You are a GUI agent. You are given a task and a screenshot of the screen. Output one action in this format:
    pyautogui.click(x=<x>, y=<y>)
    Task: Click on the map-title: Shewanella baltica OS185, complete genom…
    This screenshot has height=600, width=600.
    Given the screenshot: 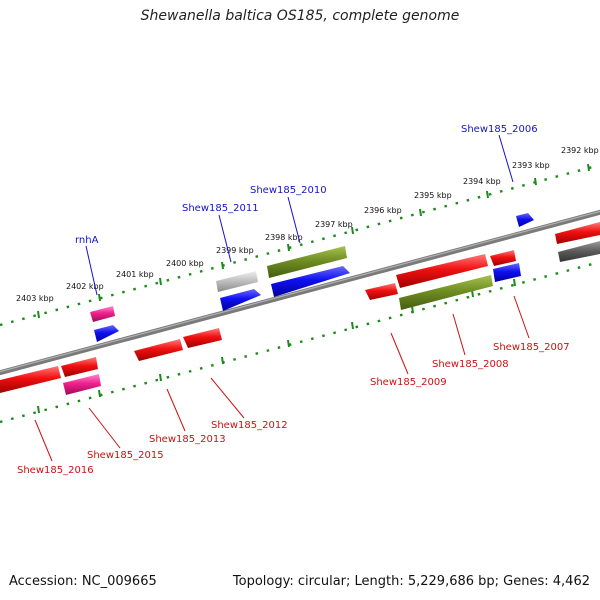 What is the action you would take?
    pyautogui.click(x=300, y=16)
    